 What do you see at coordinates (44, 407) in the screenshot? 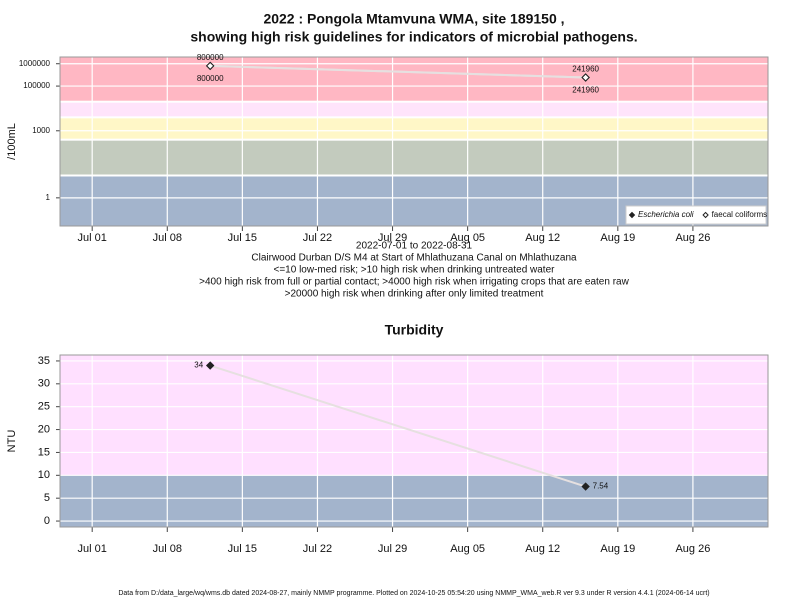
I see `y-tick-label: 25` at bounding box center [44, 407].